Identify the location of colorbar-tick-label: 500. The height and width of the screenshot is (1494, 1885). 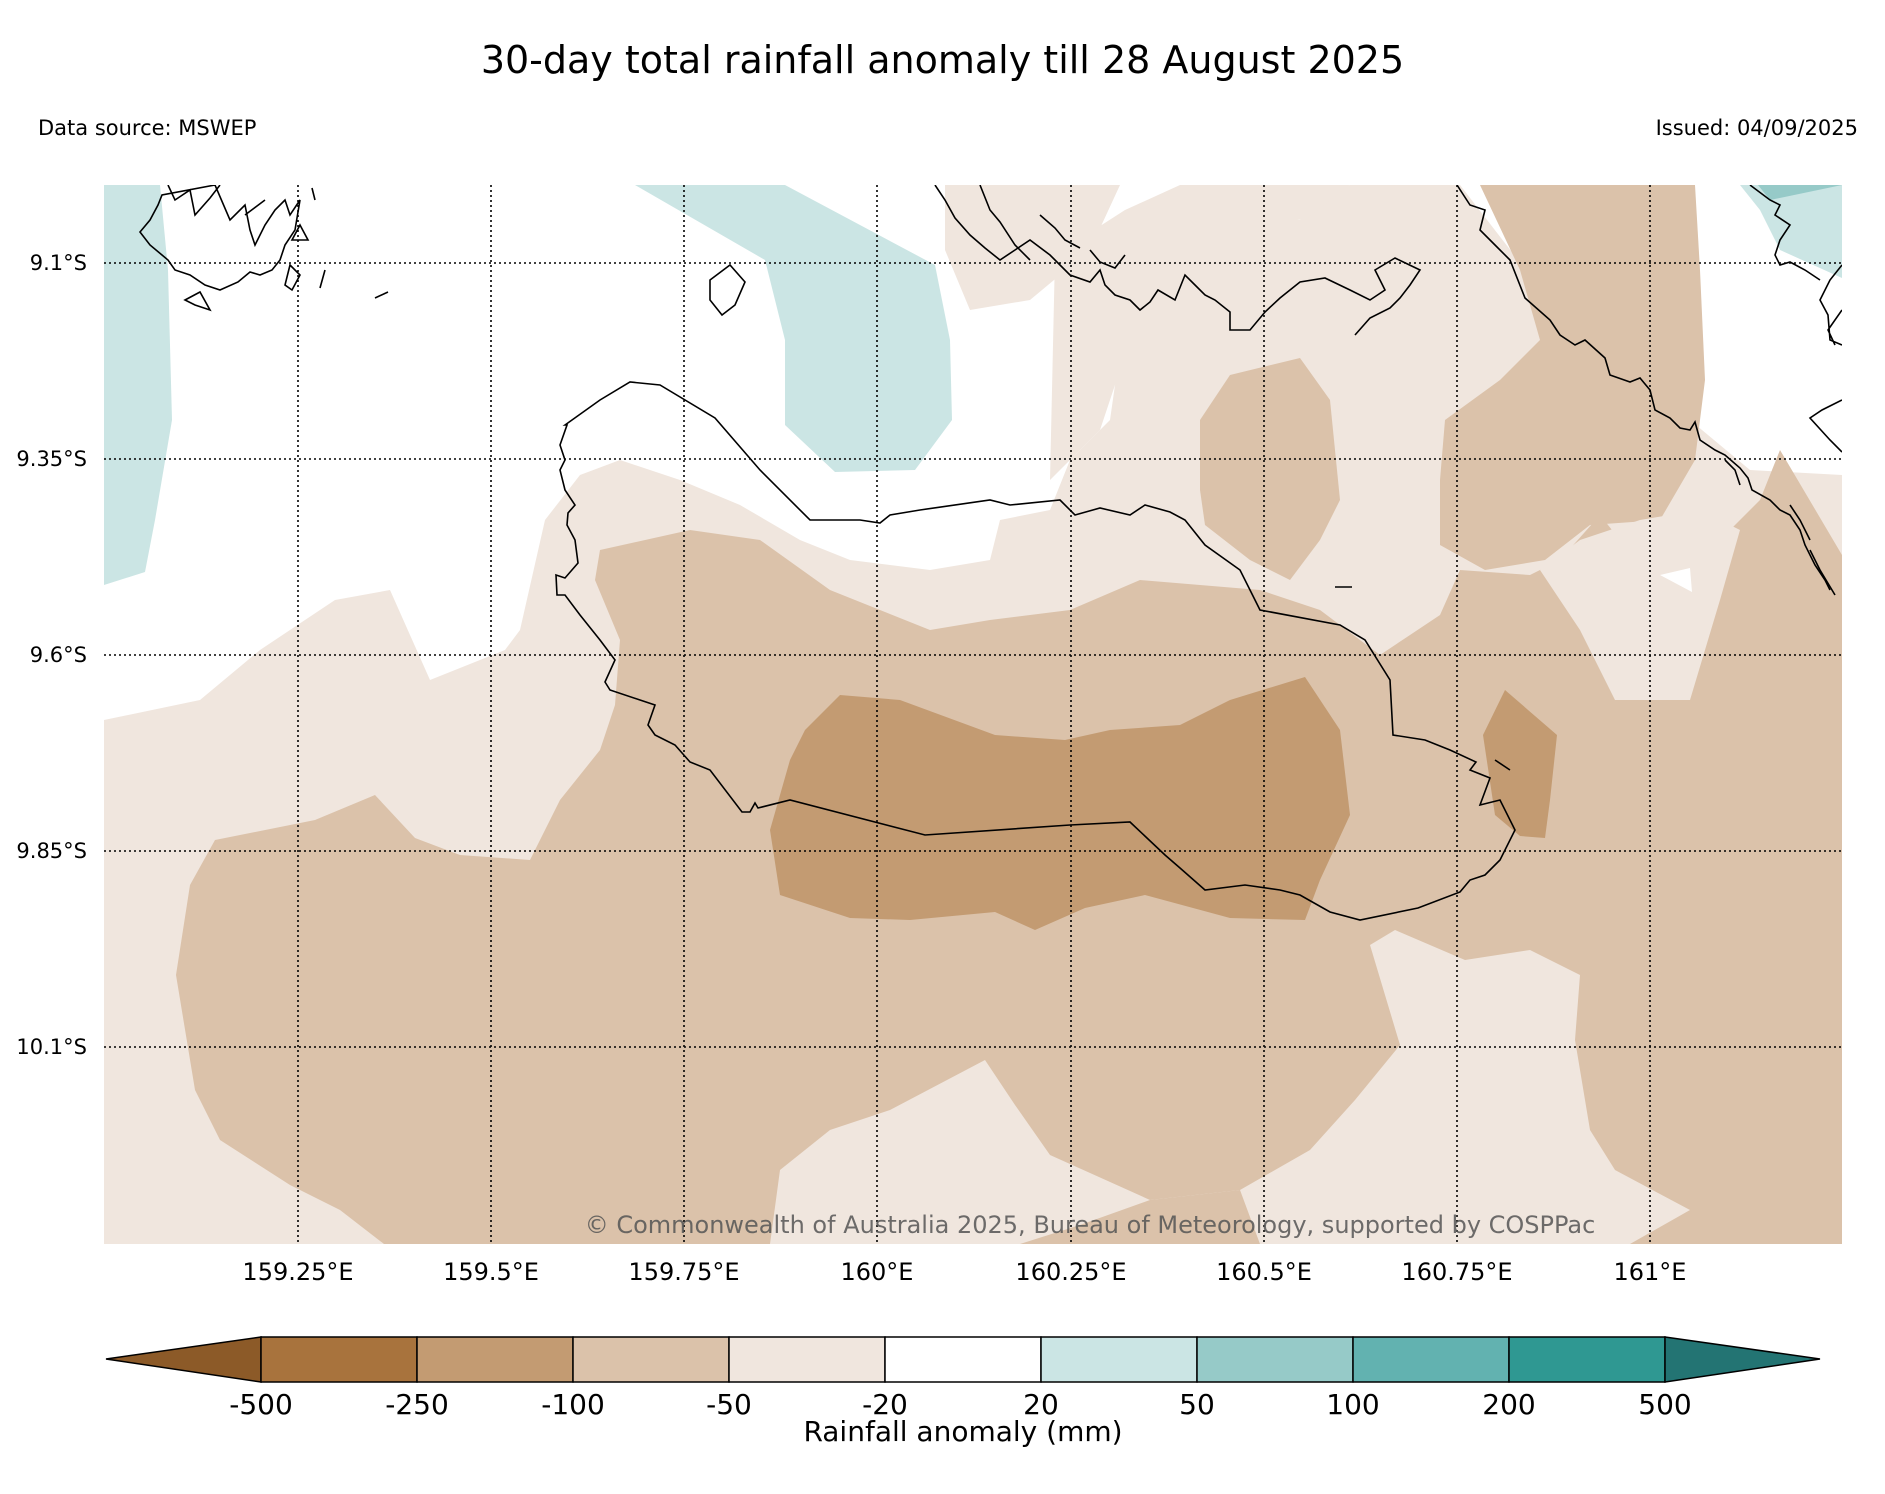
(1664, 1404).